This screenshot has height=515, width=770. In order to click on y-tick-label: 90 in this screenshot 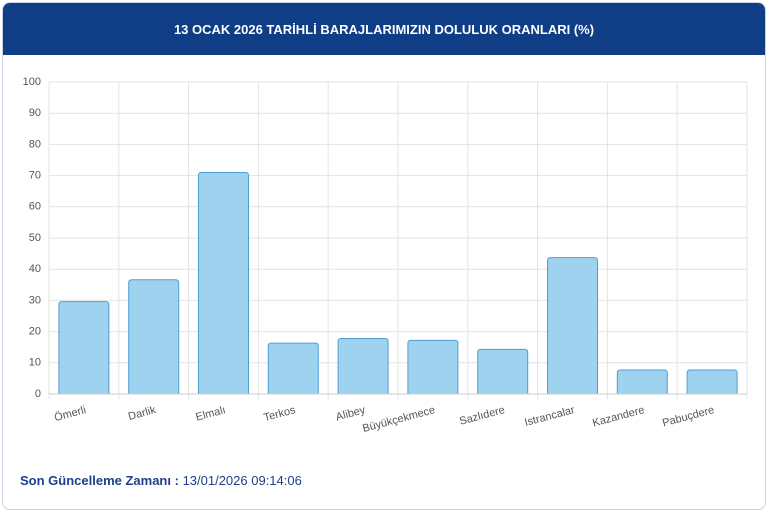, I will do `click(35, 113)`.